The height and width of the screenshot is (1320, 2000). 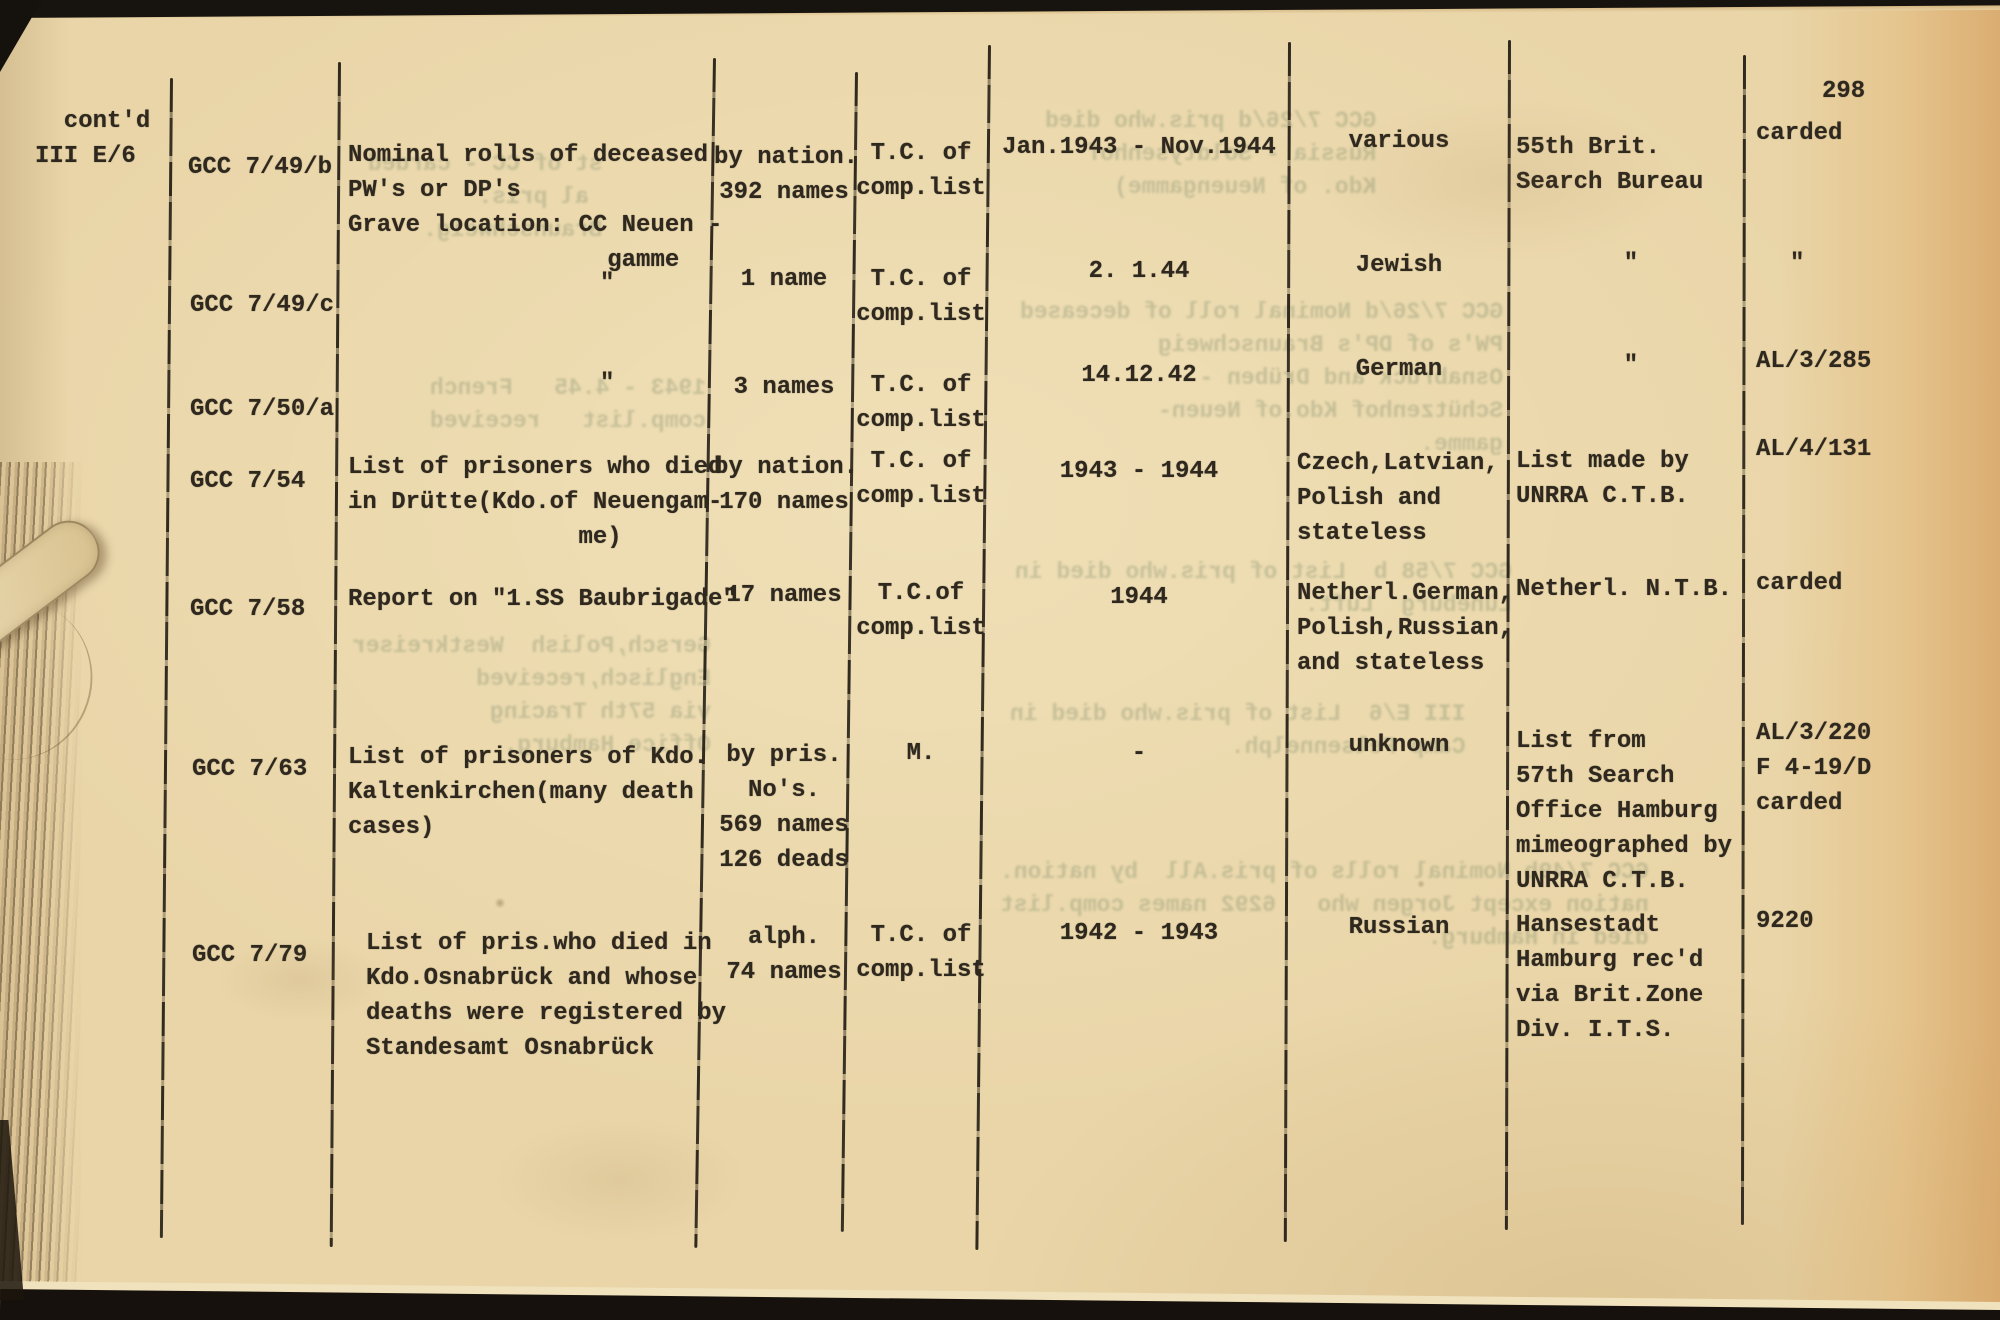 What do you see at coordinates (921, 753) in the screenshot?
I see `doc-type-cell: M.` at bounding box center [921, 753].